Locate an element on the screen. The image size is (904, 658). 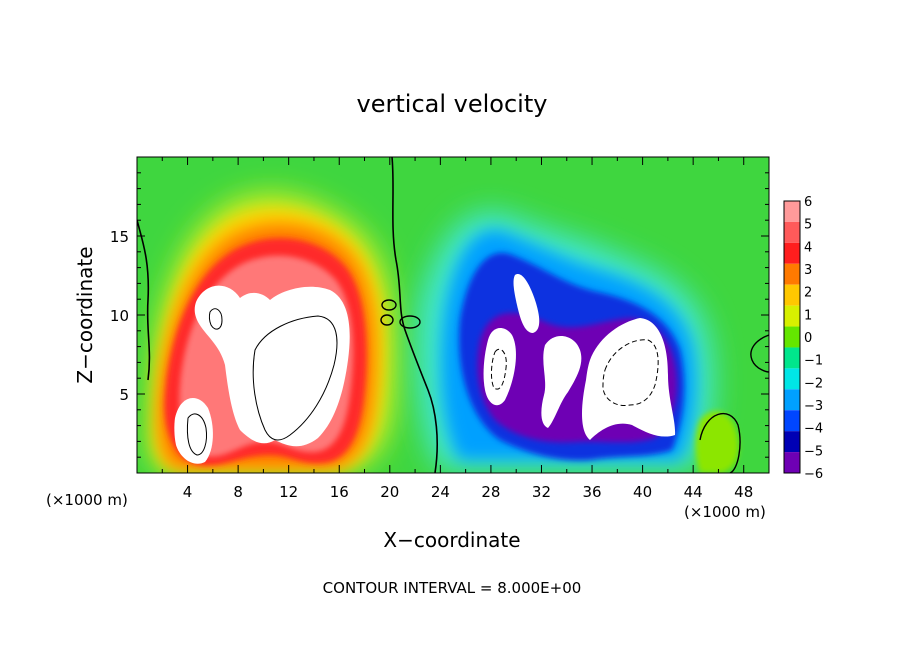
colorbar-label: −2 is located at coordinates (813, 383).